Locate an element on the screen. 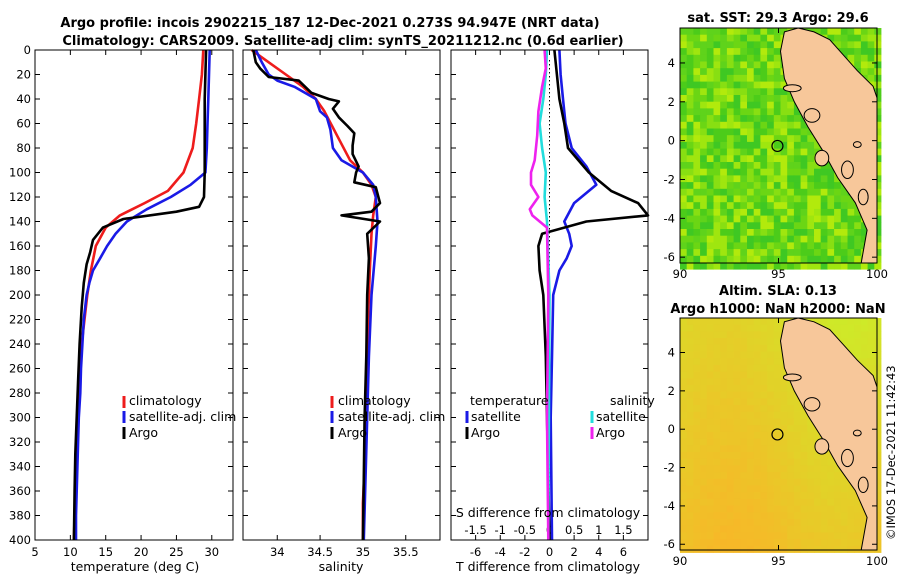 The image size is (900, 580). xtick-label: 35 is located at coordinates (363, 552).